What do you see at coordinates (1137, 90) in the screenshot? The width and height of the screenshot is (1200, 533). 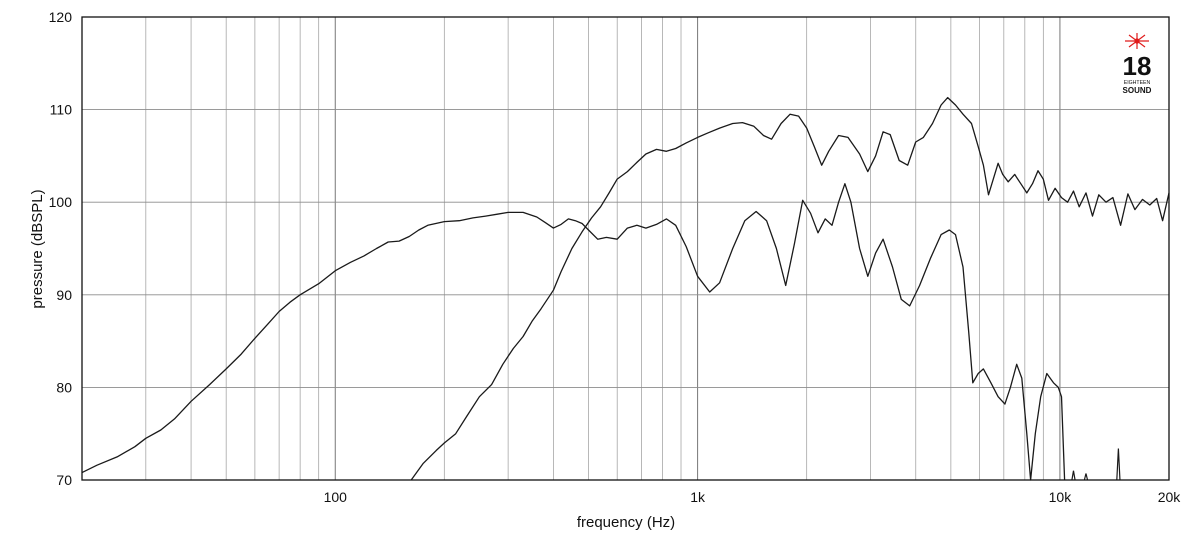 I see `logo-line-sound: SOUND` at bounding box center [1137, 90].